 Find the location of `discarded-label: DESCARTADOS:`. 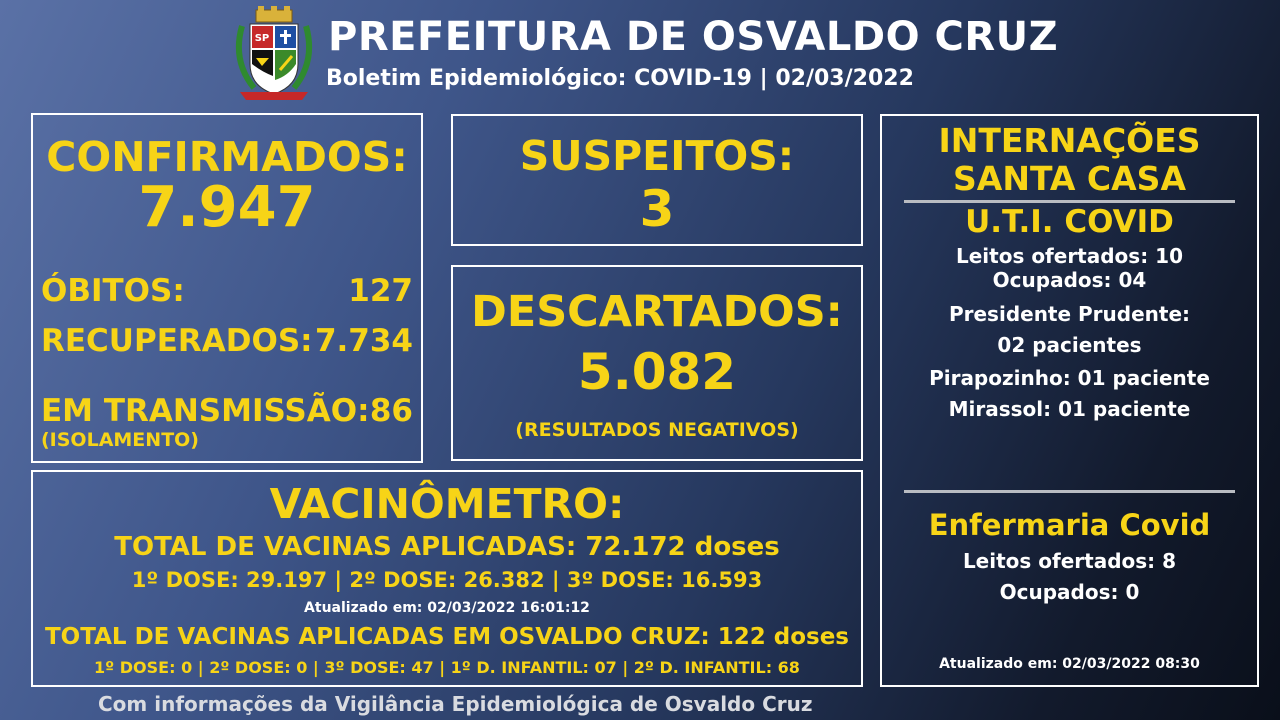

discarded-label: DESCARTADOS: is located at coordinates (657, 312).